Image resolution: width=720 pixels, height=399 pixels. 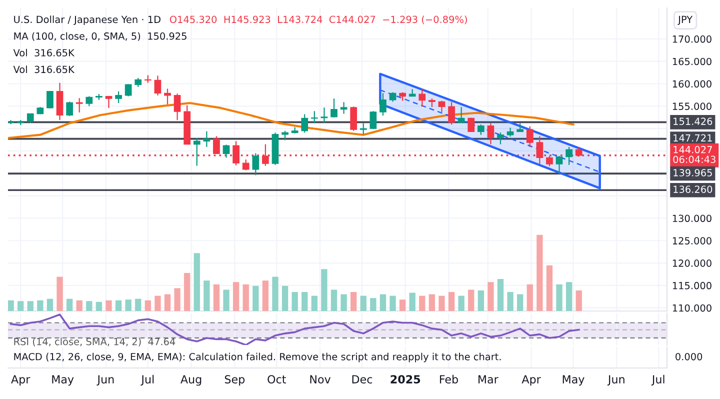 I want to click on line-series, so click(x=291, y=121).